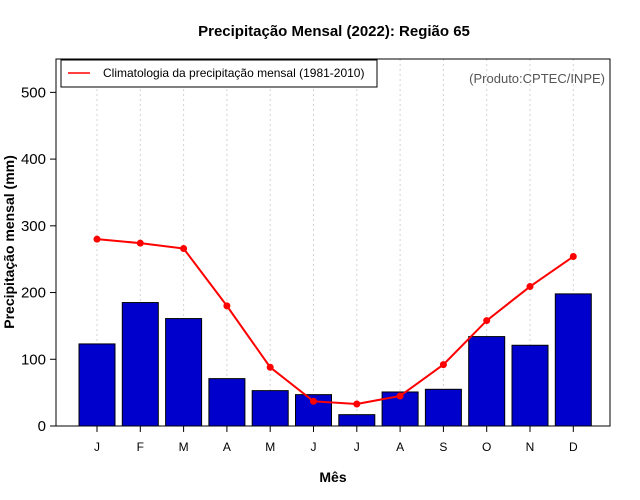 This screenshot has height=500, width=640. Describe the element at coordinates (33, 92) in the screenshot. I see `y-tick-label: 500` at that location.